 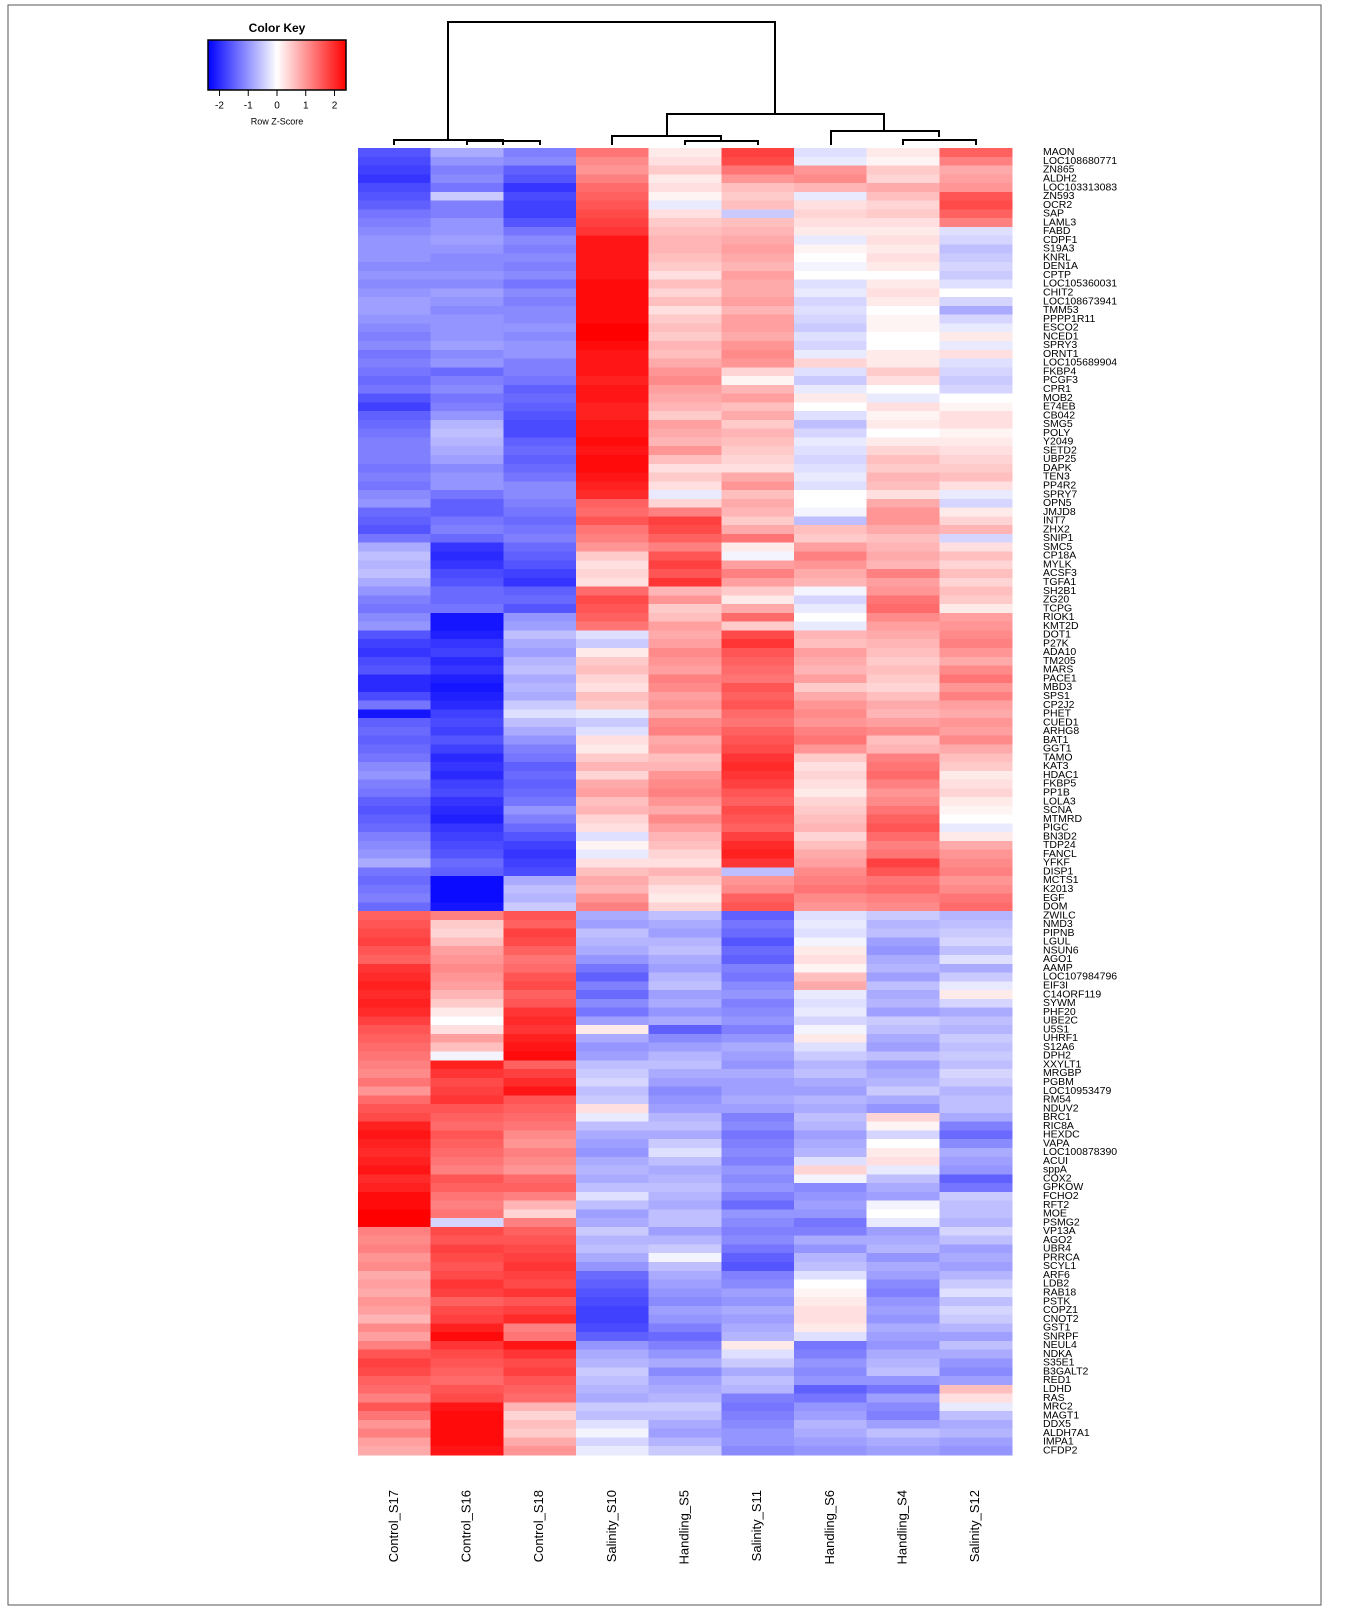 I want to click on row-label: MYLK, so click(x=1057, y=564).